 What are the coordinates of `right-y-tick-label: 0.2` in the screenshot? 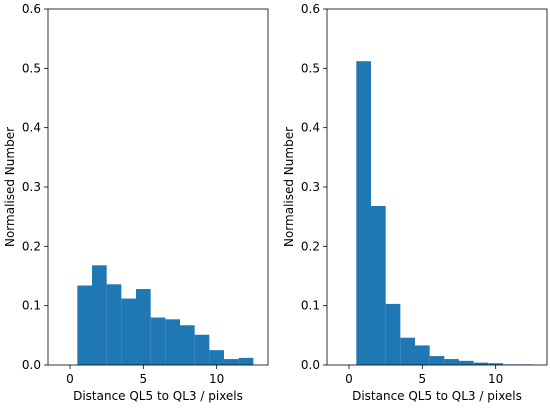 It's located at (310, 246).